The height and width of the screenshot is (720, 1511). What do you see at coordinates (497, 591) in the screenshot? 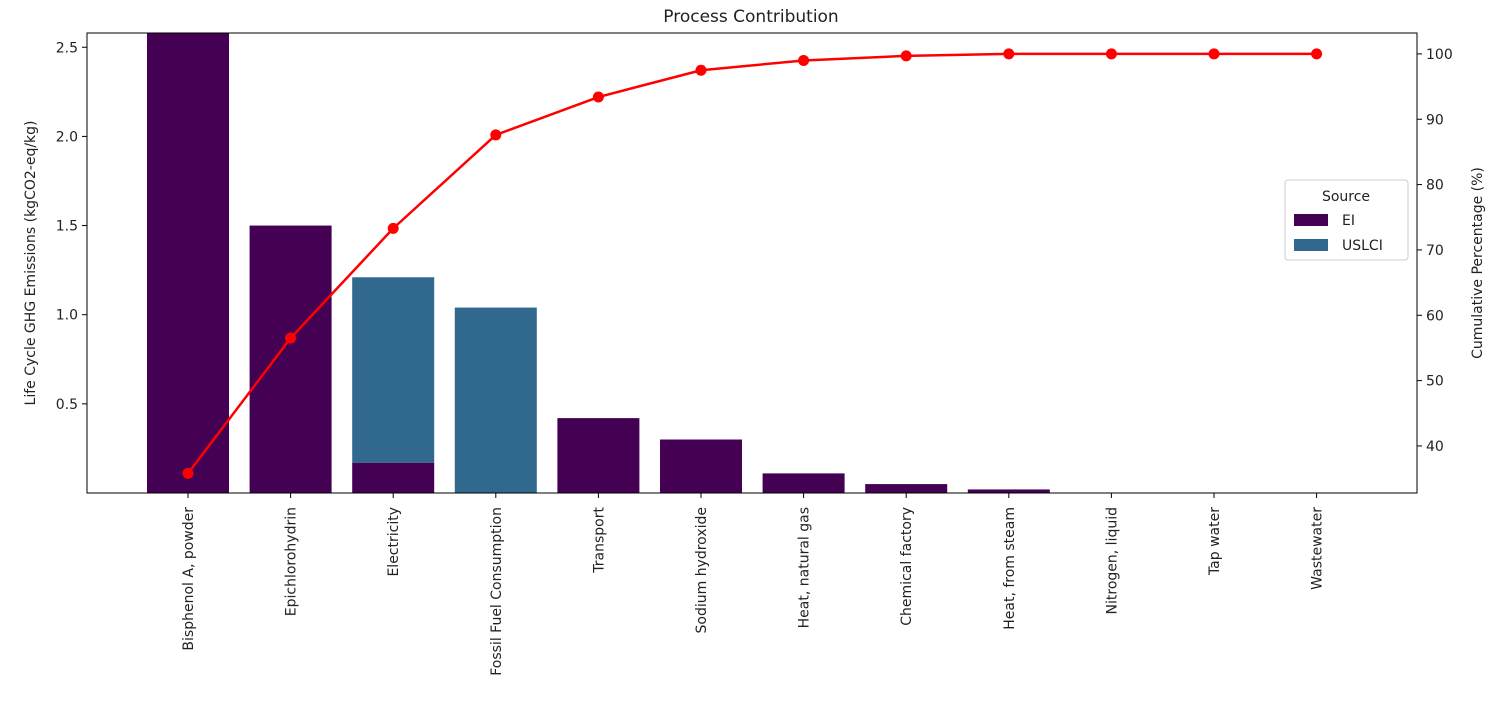
I see `x-tick-label: Fossil Fuel Consumption` at bounding box center [497, 591].